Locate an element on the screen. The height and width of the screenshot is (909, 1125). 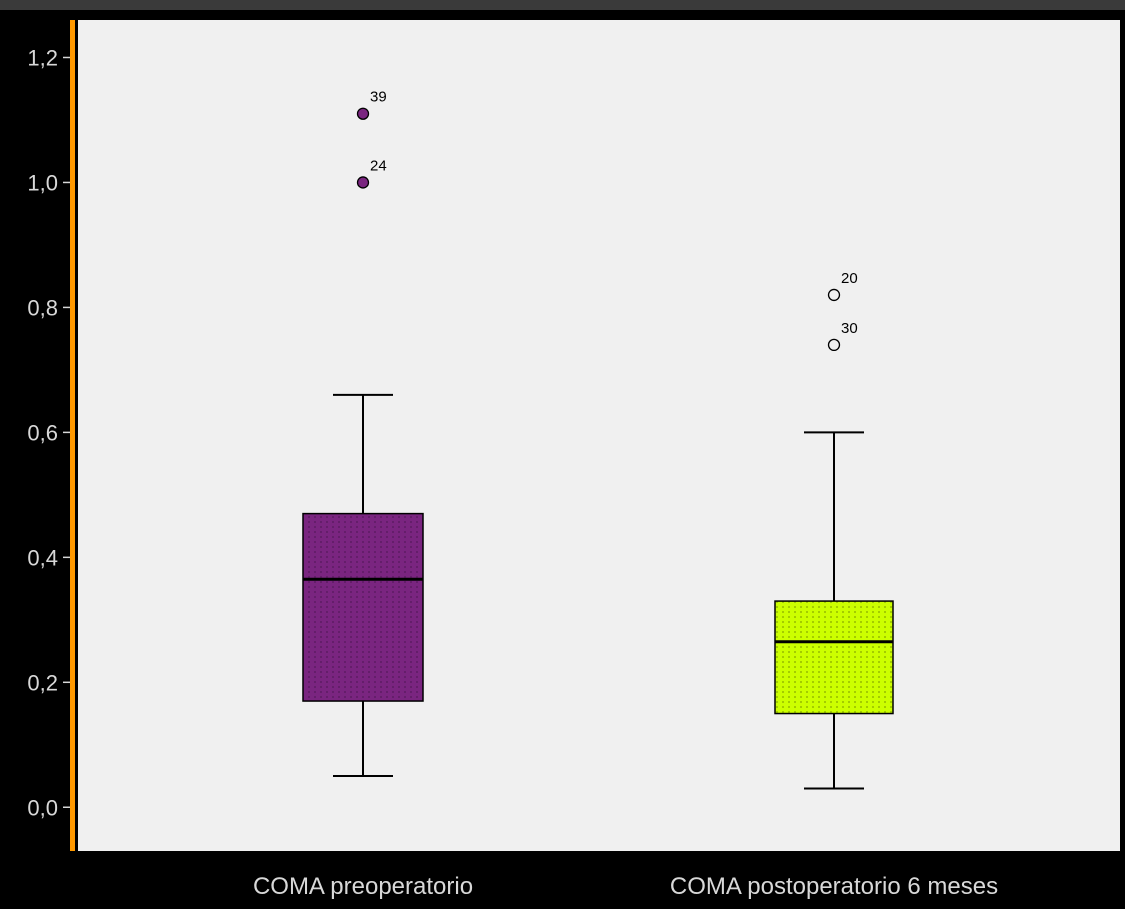
y-tick-label: 0,8 is located at coordinates (42, 307).